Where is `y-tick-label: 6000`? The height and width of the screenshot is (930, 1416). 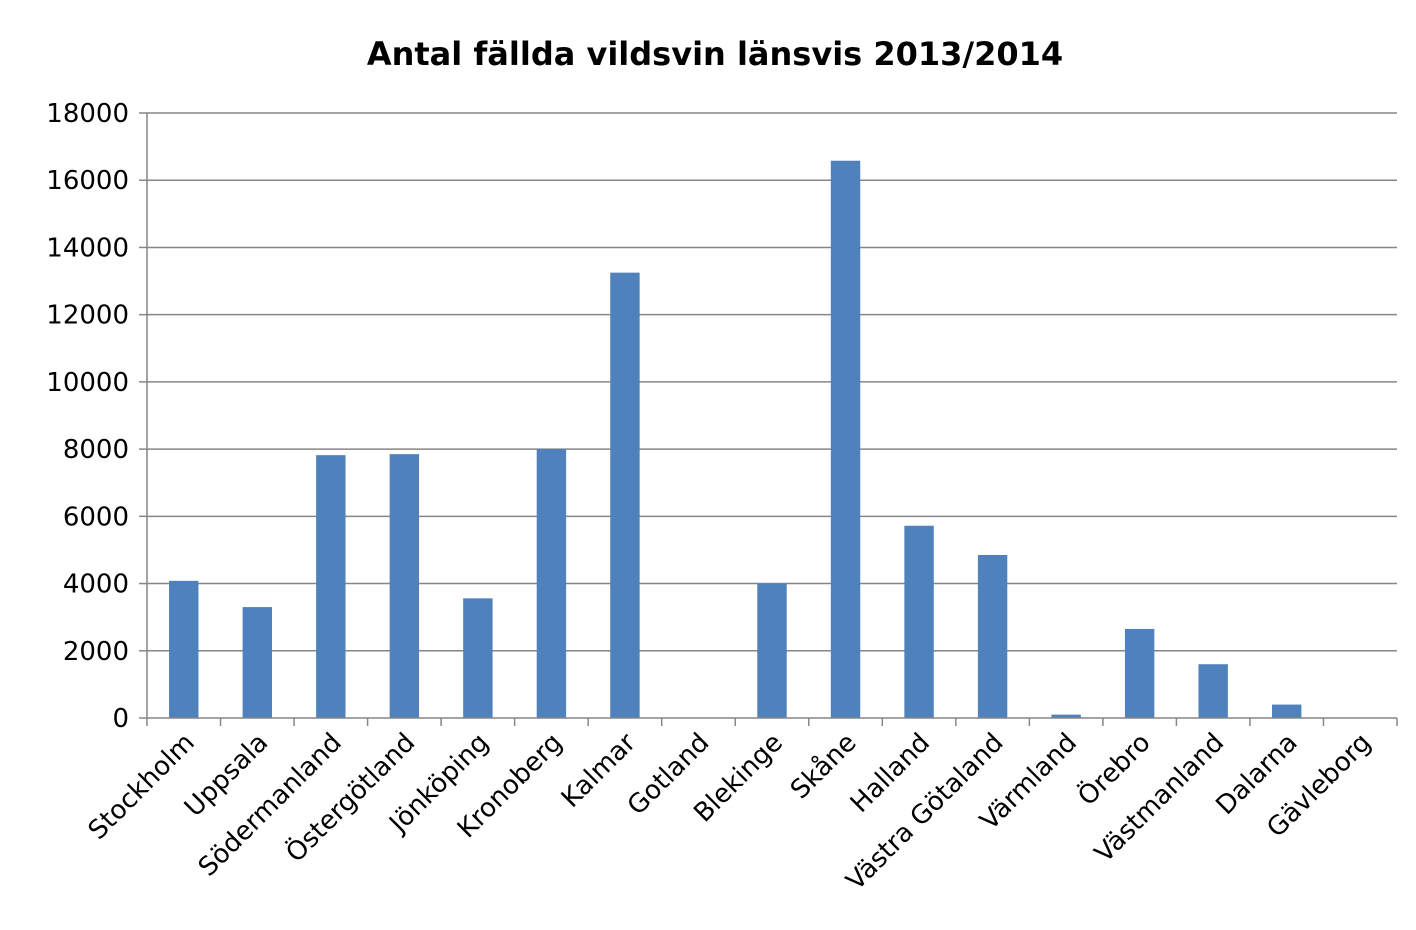 y-tick-label: 6000 is located at coordinates (96, 517).